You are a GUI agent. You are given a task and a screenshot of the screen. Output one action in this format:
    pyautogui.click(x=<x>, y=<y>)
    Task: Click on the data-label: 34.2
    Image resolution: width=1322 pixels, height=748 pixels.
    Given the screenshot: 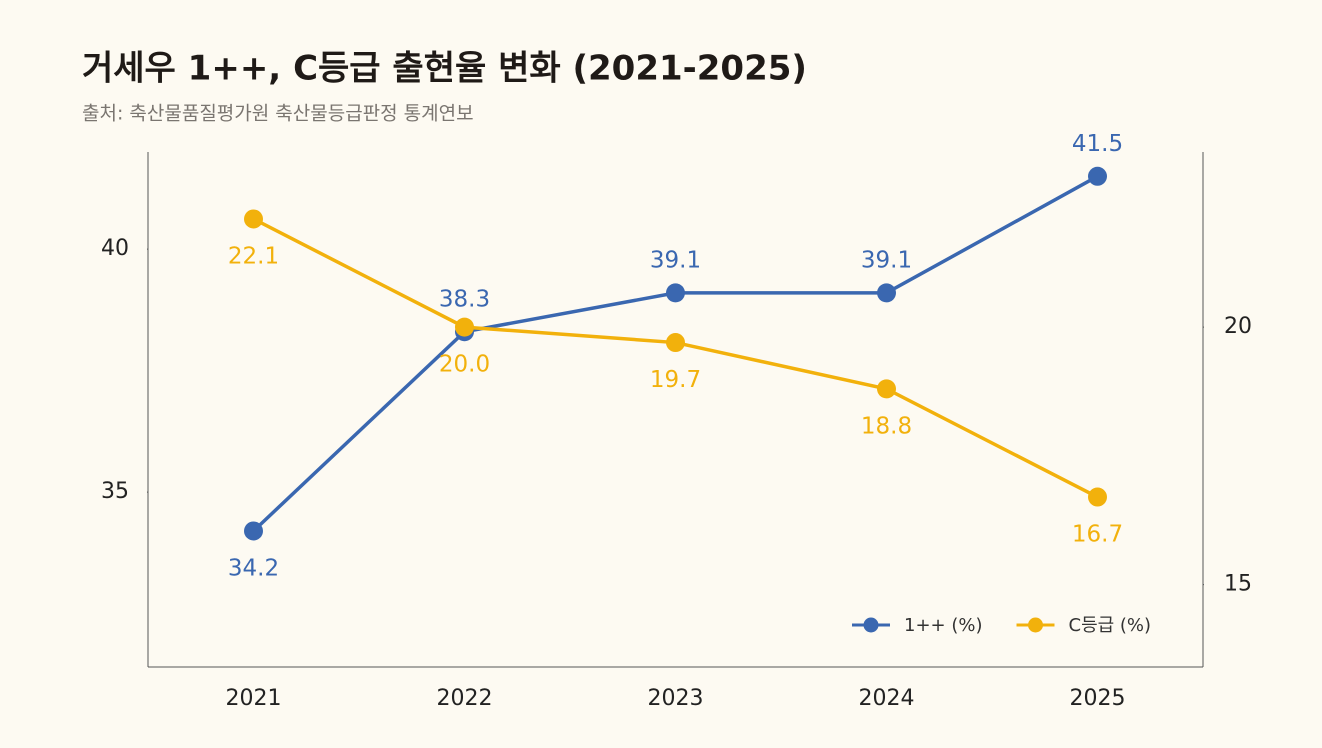 What is the action you would take?
    pyautogui.click(x=253, y=568)
    